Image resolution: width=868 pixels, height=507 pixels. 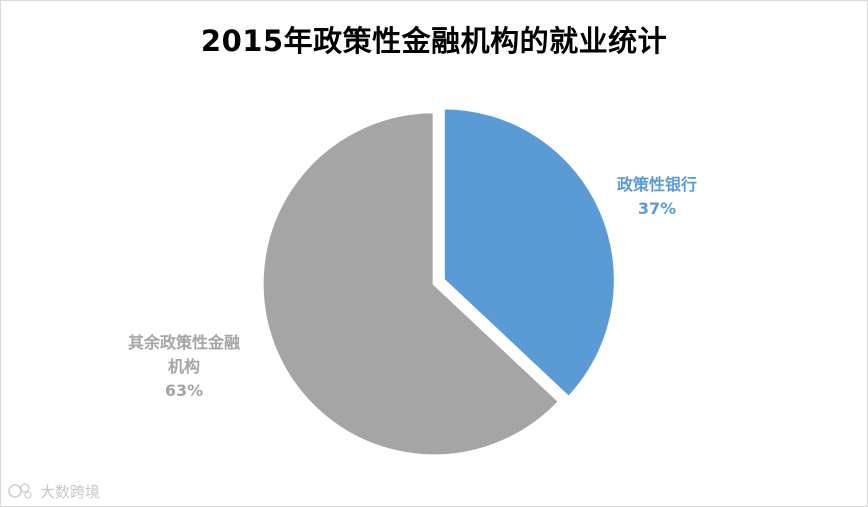 I want to click on watermark-text: 大数跨境, so click(x=70, y=491).